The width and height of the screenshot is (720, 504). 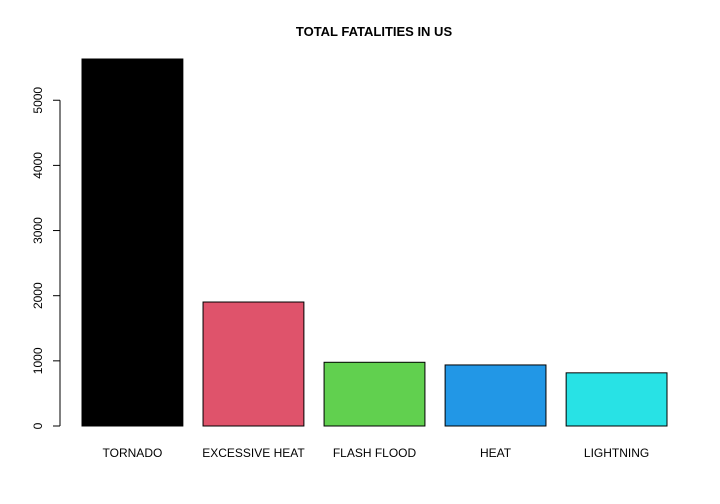 I want to click on x-category-label: TORNADO, so click(x=133, y=453).